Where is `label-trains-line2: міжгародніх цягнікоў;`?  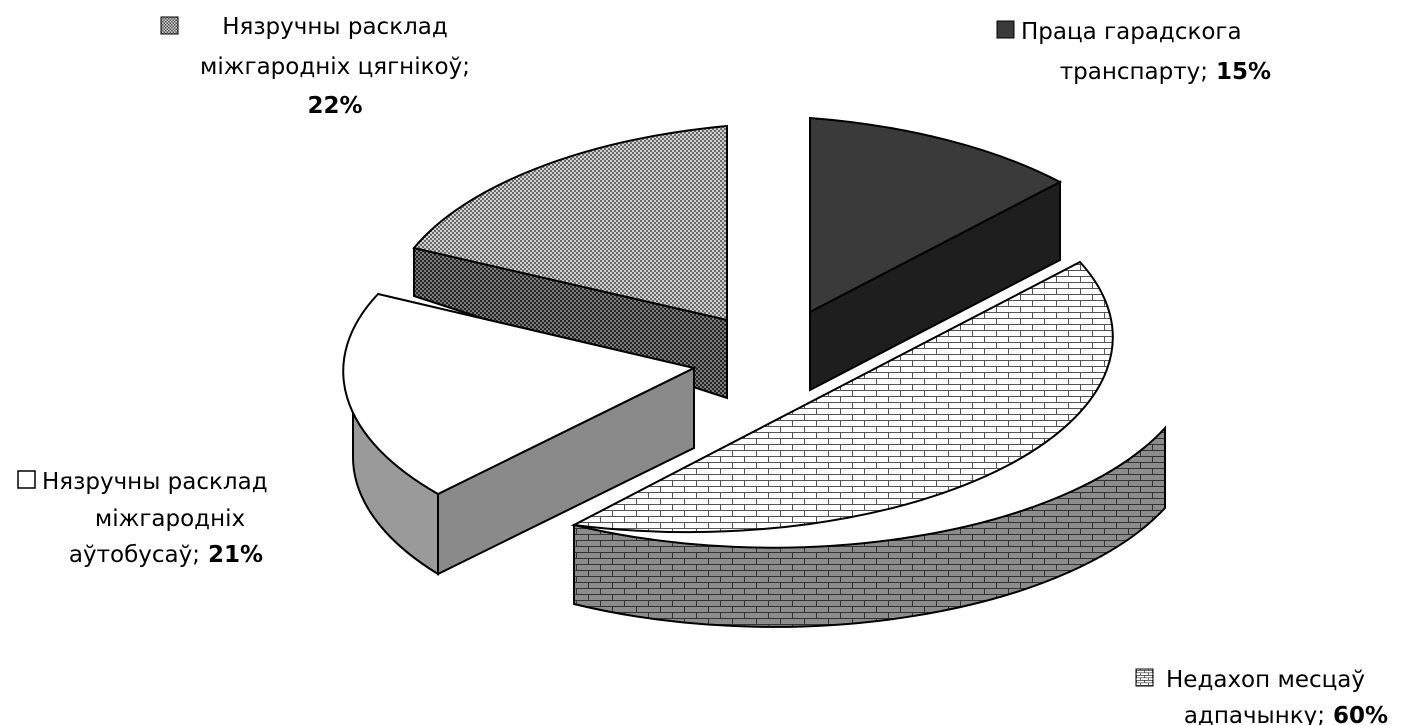 label-trains-line2: міжгародніх цягнікоў; is located at coordinates (335, 67).